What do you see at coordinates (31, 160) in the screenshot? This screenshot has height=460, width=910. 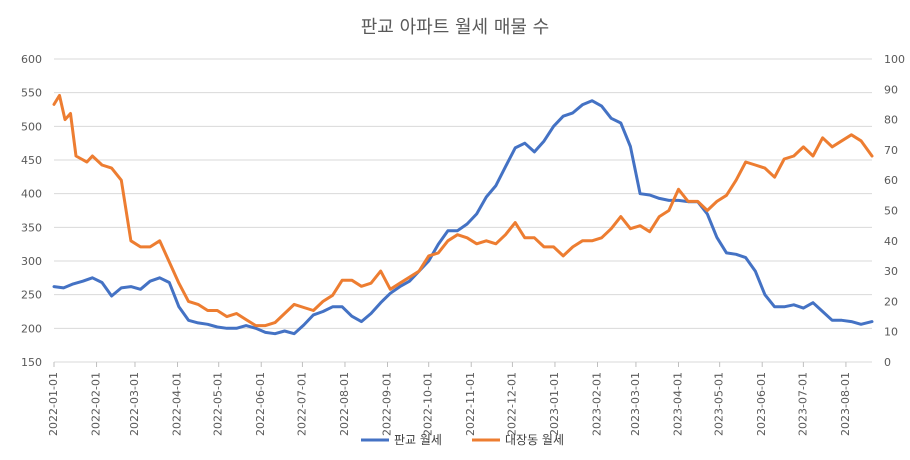 I see `left-tick-label: 450` at bounding box center [31, 160].